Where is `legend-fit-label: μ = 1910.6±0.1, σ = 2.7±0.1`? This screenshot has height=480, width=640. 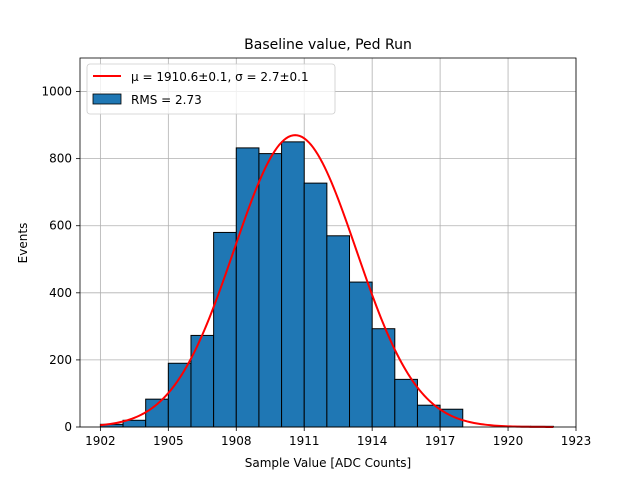 legend-fit-label: μ = 1910.6±0.1, σ = 2.7±0.1 is located at coordinates (220, 77).